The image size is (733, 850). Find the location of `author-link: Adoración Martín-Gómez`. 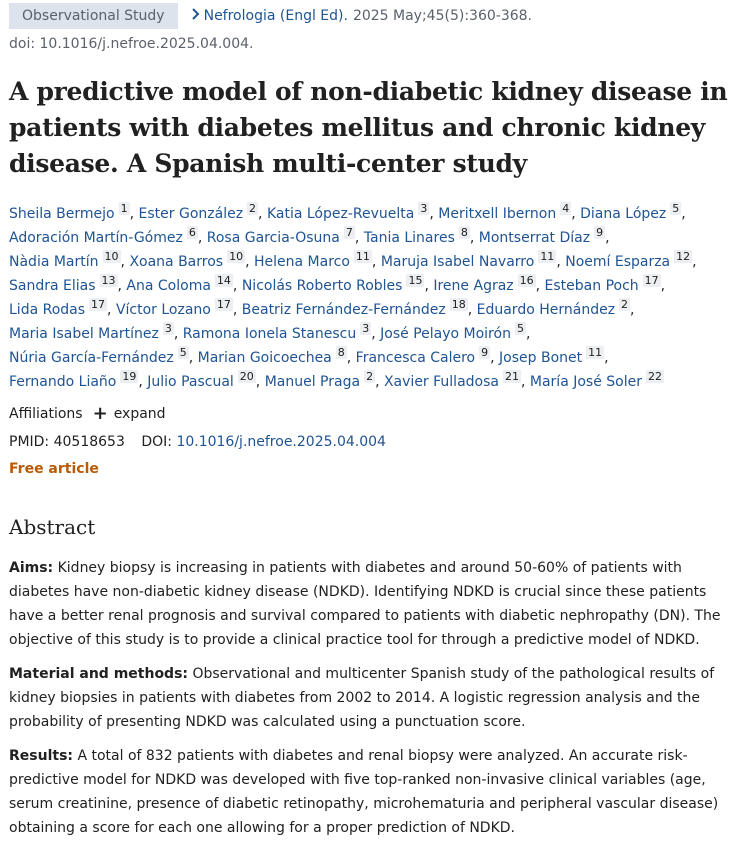

author-link: Adoración Martín-Gómez is located at coordinates (96, 238).